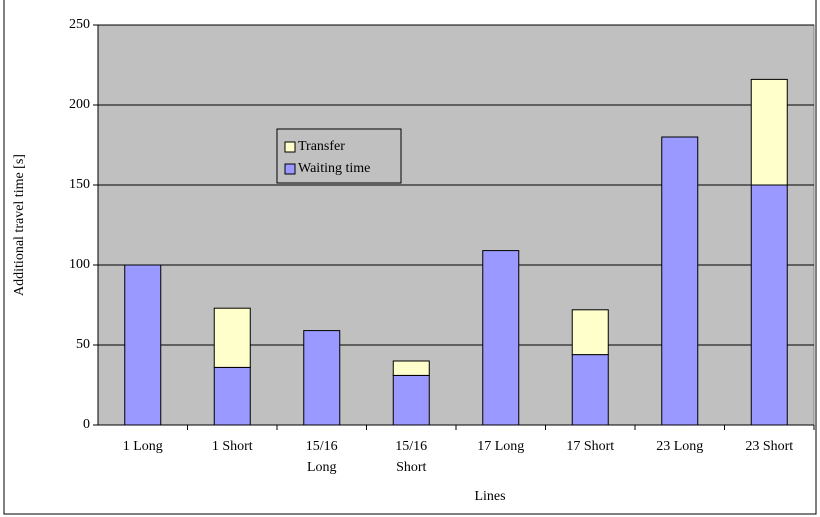  I want to click on y-tick-label: 50, so click(83, 344).